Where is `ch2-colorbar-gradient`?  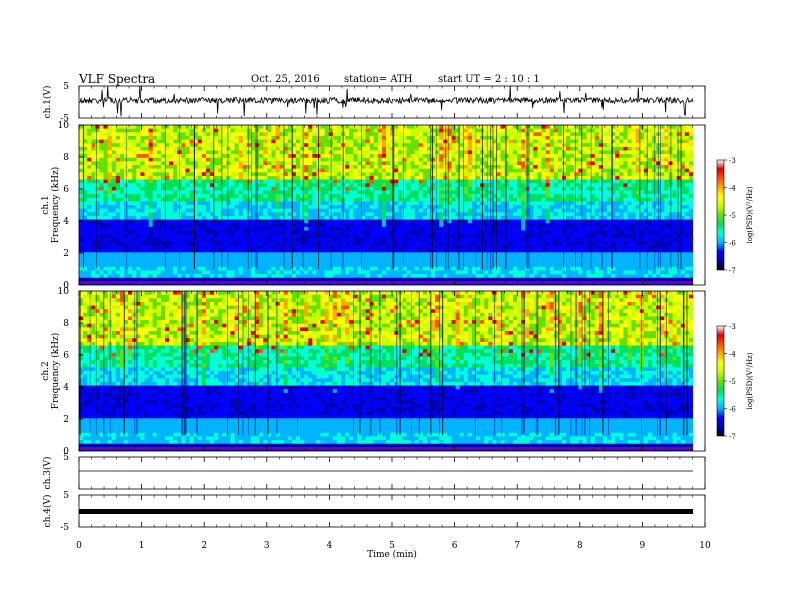
ch2-colorbar-gradient is located at coordinates (720, 381).